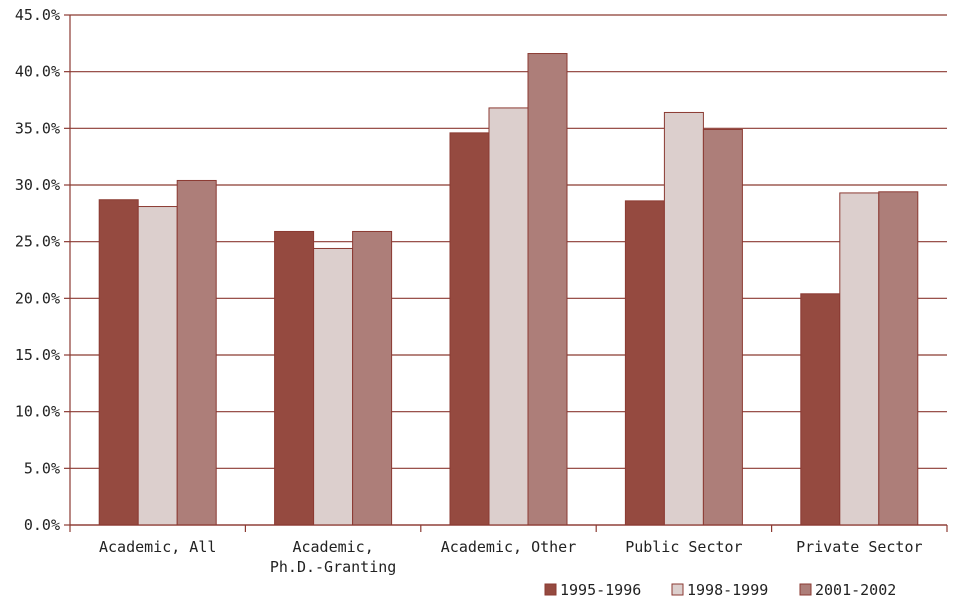 The height and width of the screenshot is (610, 963). I want to click on legend: 1995-1996 1998-1999 2001-2002, so click(720, 590).